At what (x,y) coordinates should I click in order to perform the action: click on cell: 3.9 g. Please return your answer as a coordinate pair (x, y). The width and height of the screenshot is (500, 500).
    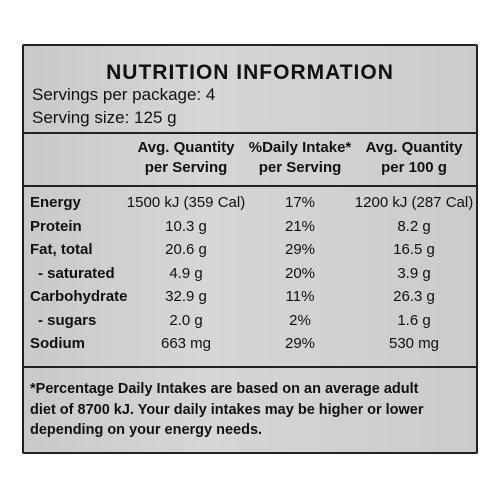
    Looking at the image, I should click on (414, 273).